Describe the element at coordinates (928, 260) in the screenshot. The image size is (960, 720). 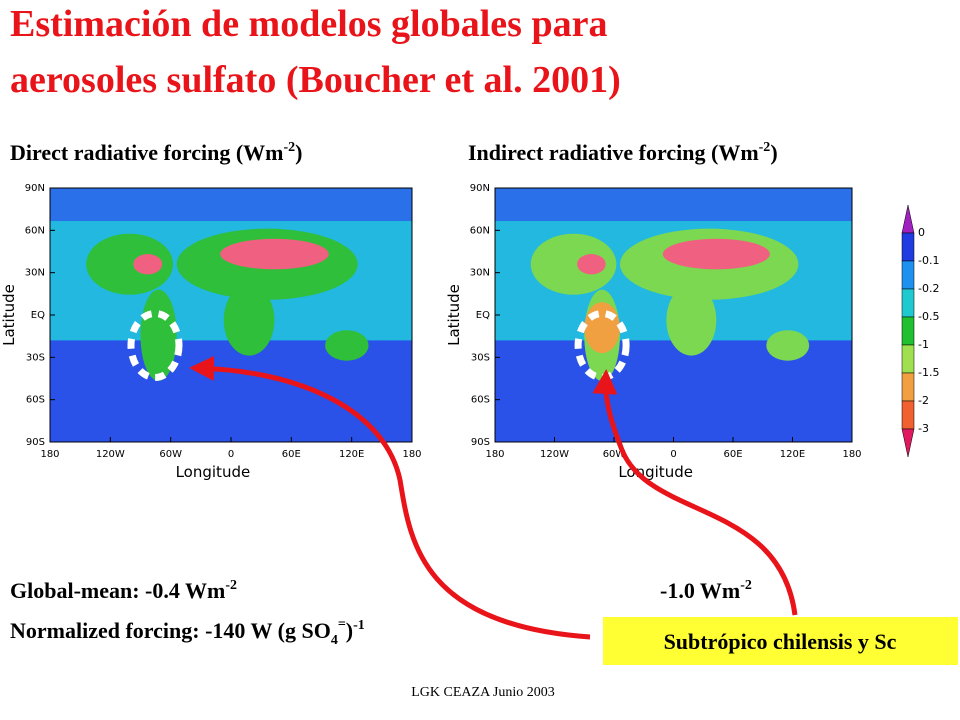
I see `colorbar-label: -0.1` at that location.